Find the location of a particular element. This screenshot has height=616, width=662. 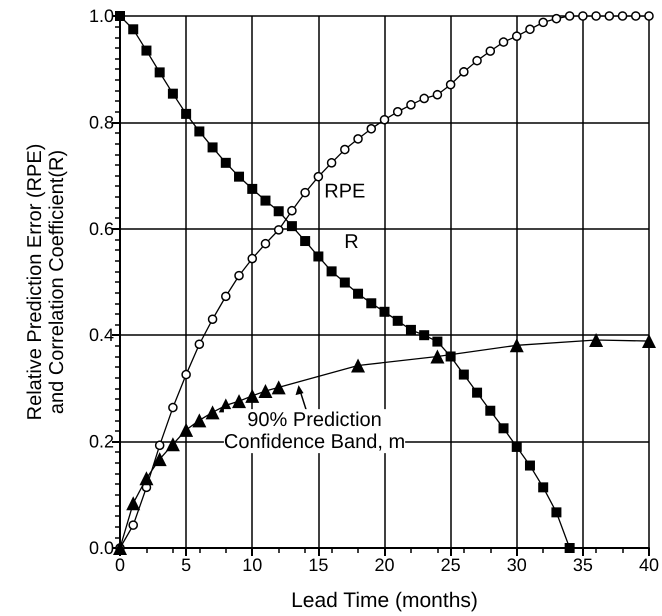

y-tick-label: 0.2 is located at coordinates (101, 442).